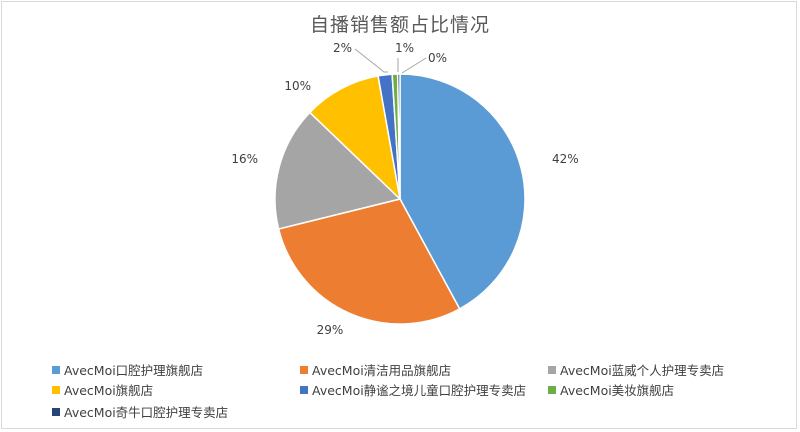  What do you see at coordinates (244, 159) in the screenshot?
I see `data-label-2: 16%` at bounding box center [244, 159].